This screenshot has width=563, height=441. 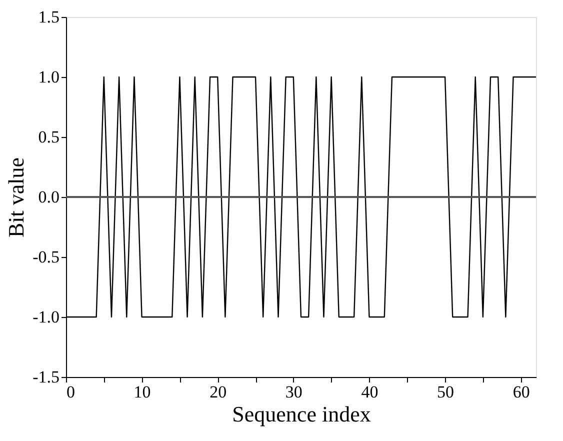 What do you see at coordinates (49, 137) in the screenshot?
I see `y-tick-label: 0.5` at bounding box center [49, 137].